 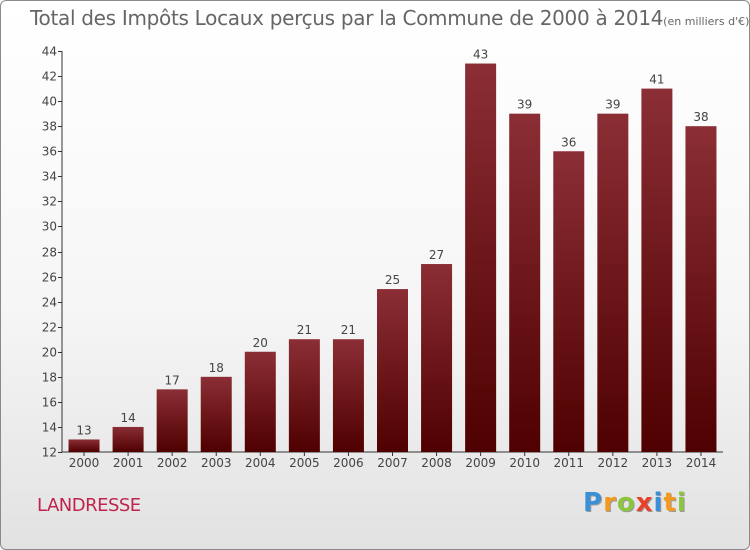 What do you see at coordinates (706, 21) in the screenshot?
I see `unit-text: (en milliers d'€)` at bounding box center [706, 21].